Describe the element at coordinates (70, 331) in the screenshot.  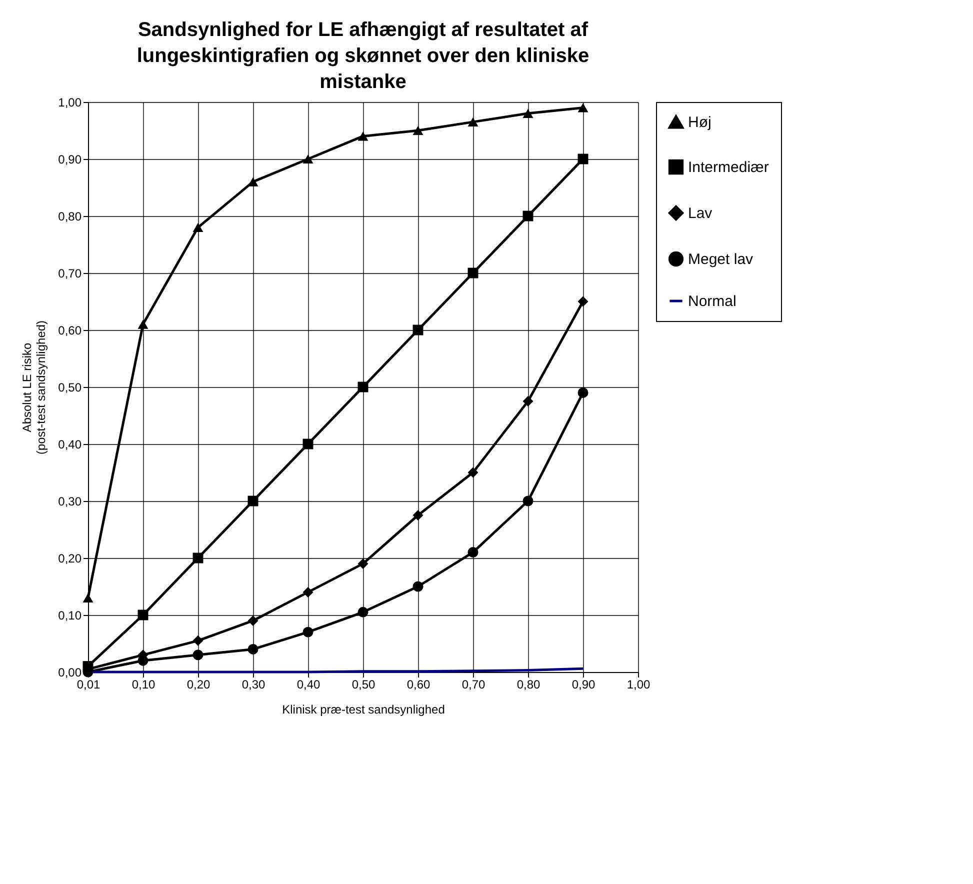
I see `y-tick-label: 0,60` at that location.